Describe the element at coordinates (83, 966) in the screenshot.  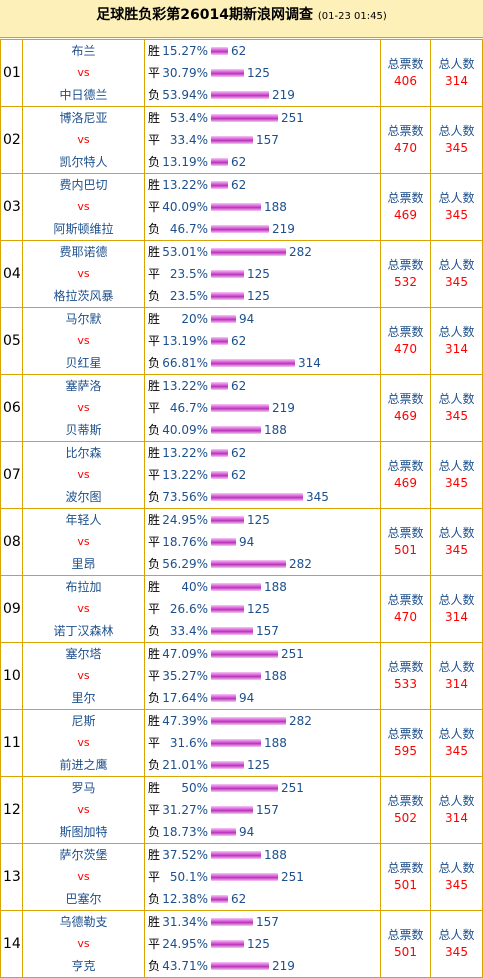
I see `away-team: 亨克` at that location.